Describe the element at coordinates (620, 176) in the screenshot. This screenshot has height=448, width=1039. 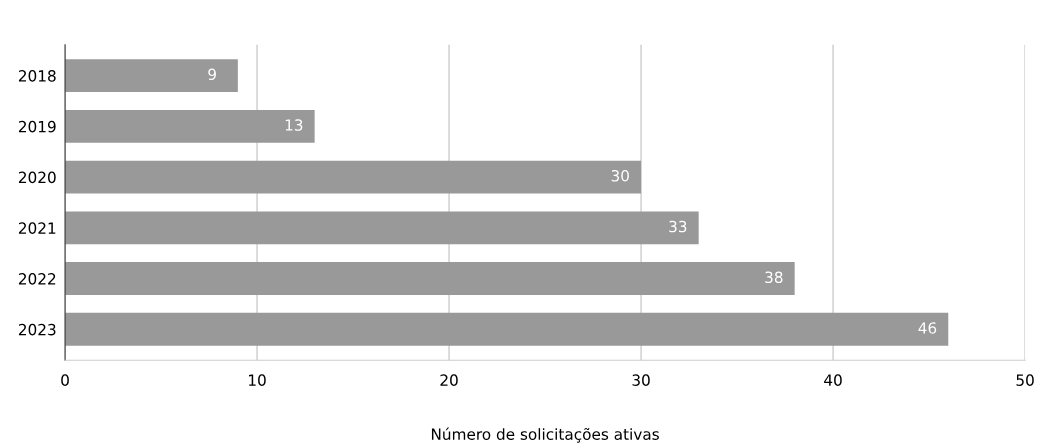
I see `data-label: 30` at that location.